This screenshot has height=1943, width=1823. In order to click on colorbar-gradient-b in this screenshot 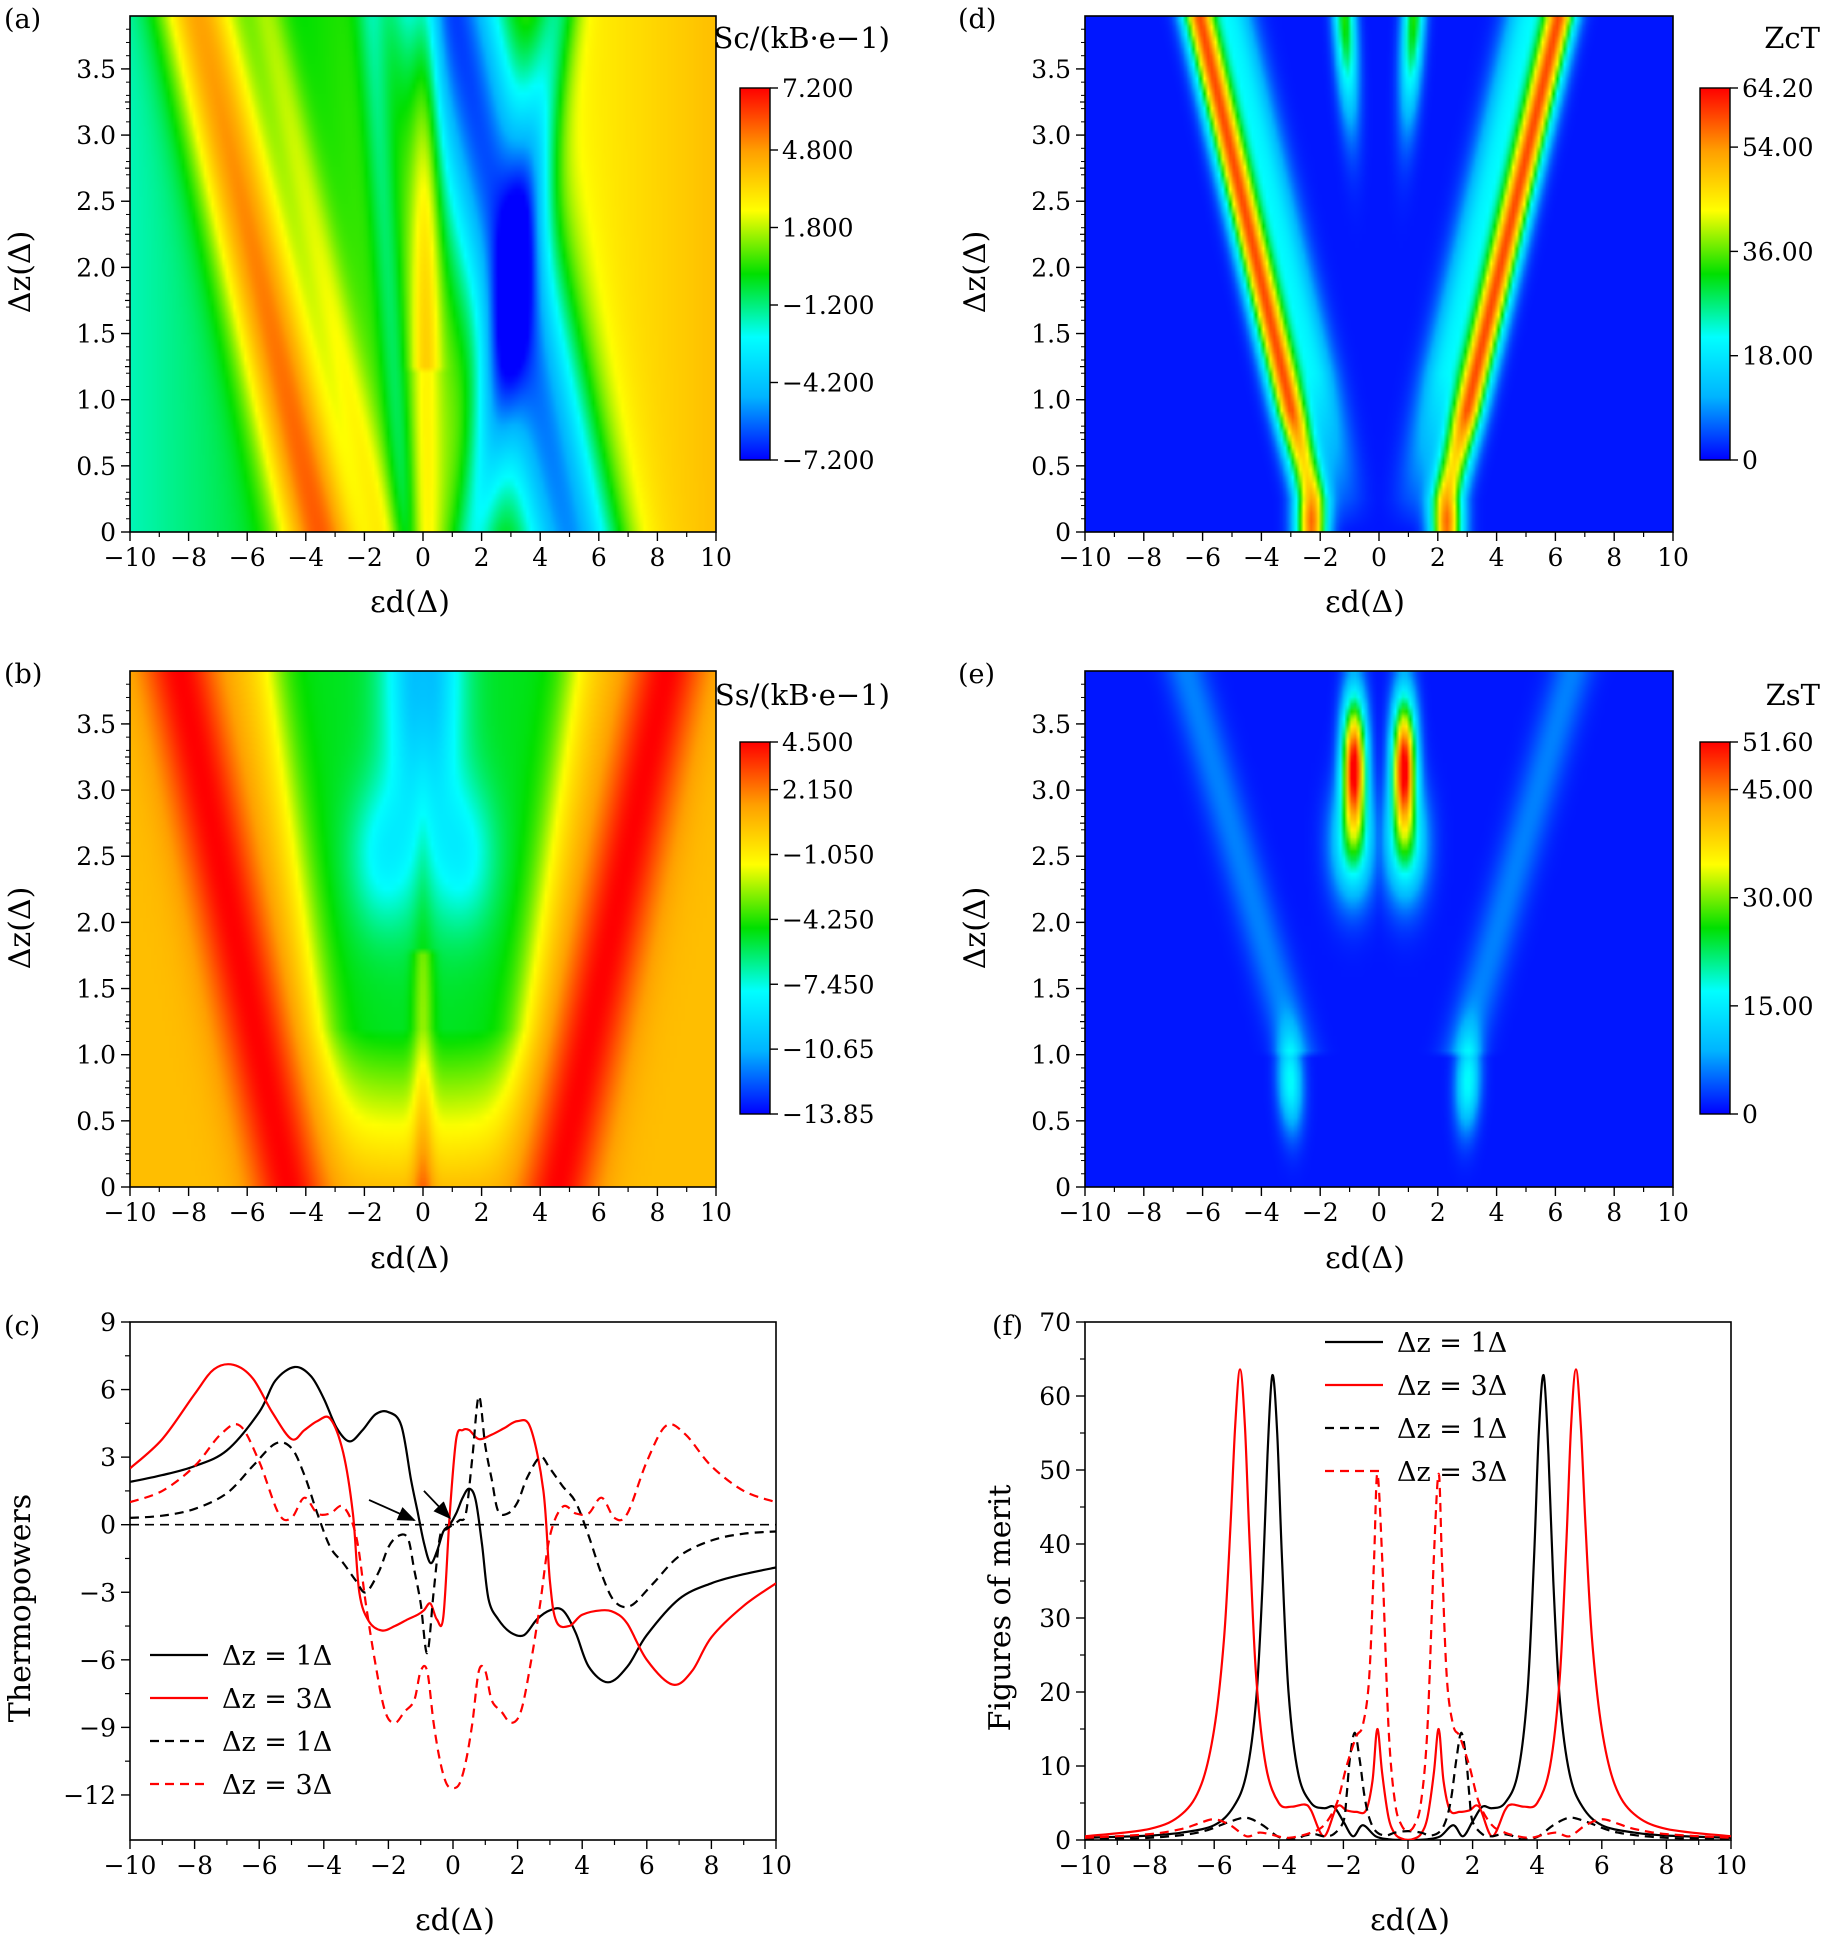, I will do `click(755, 928)`.